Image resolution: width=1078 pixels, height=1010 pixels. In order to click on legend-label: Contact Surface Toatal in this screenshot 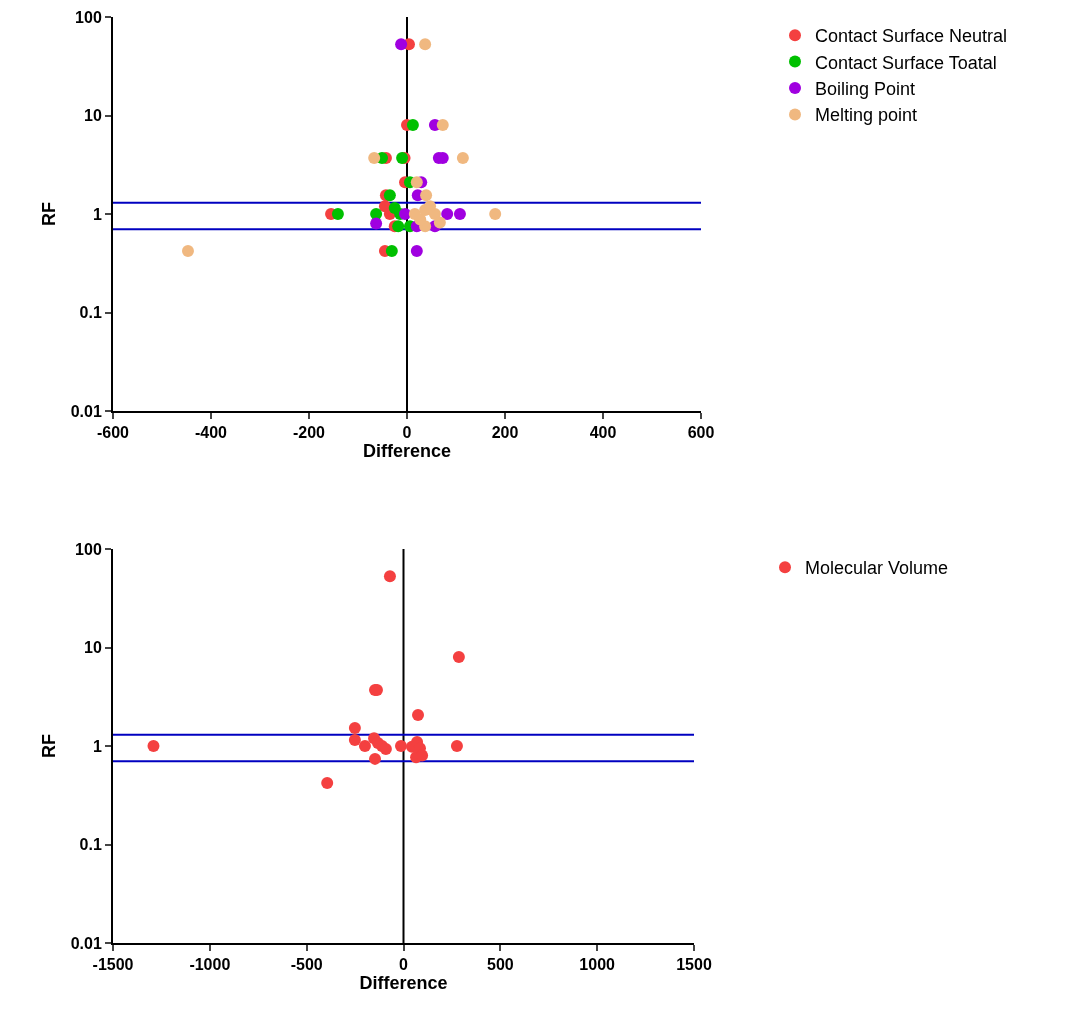, I will do `click(906, 62)`.